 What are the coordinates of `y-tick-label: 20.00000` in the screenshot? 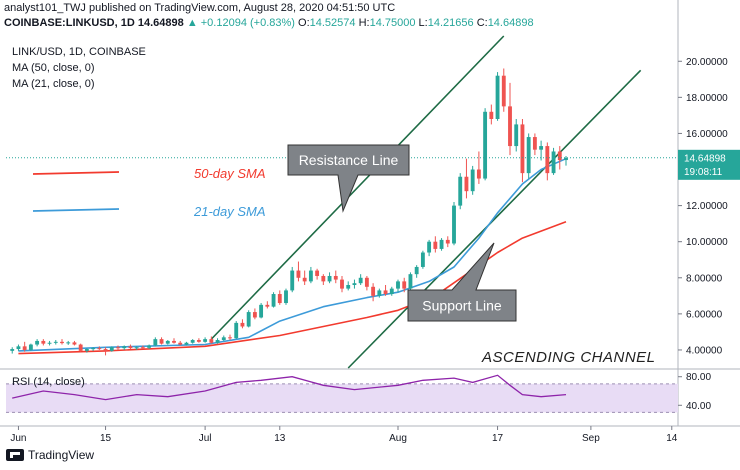 It's located at (707, 62).